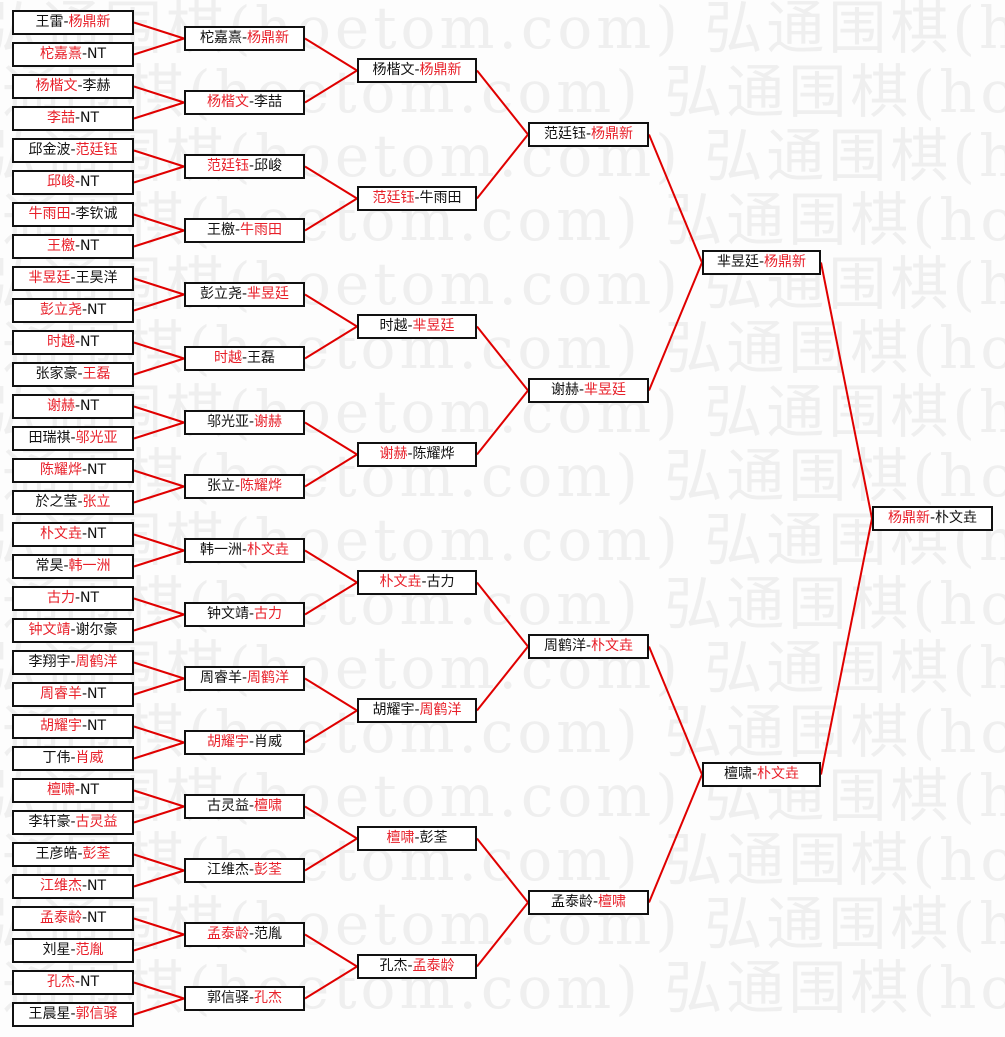  What do you see at coordinates (220, 38) in the screenshot?
I see `player-a: 柁嘉熹` at bounding box center [220, 38].